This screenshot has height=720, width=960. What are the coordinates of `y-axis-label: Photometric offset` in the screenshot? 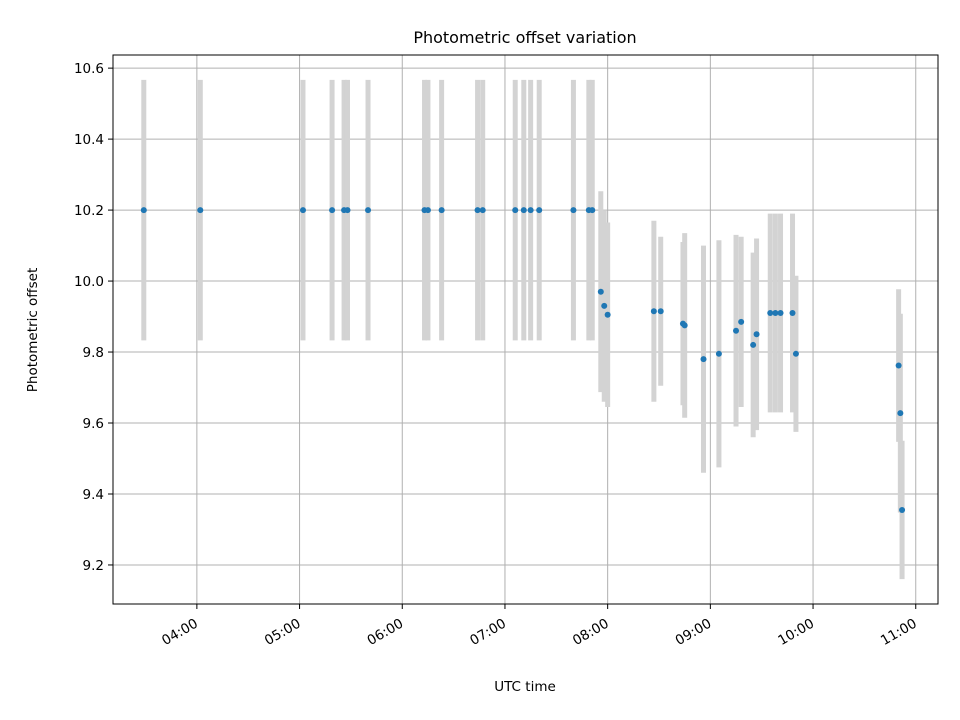 It's located at (33, 330).